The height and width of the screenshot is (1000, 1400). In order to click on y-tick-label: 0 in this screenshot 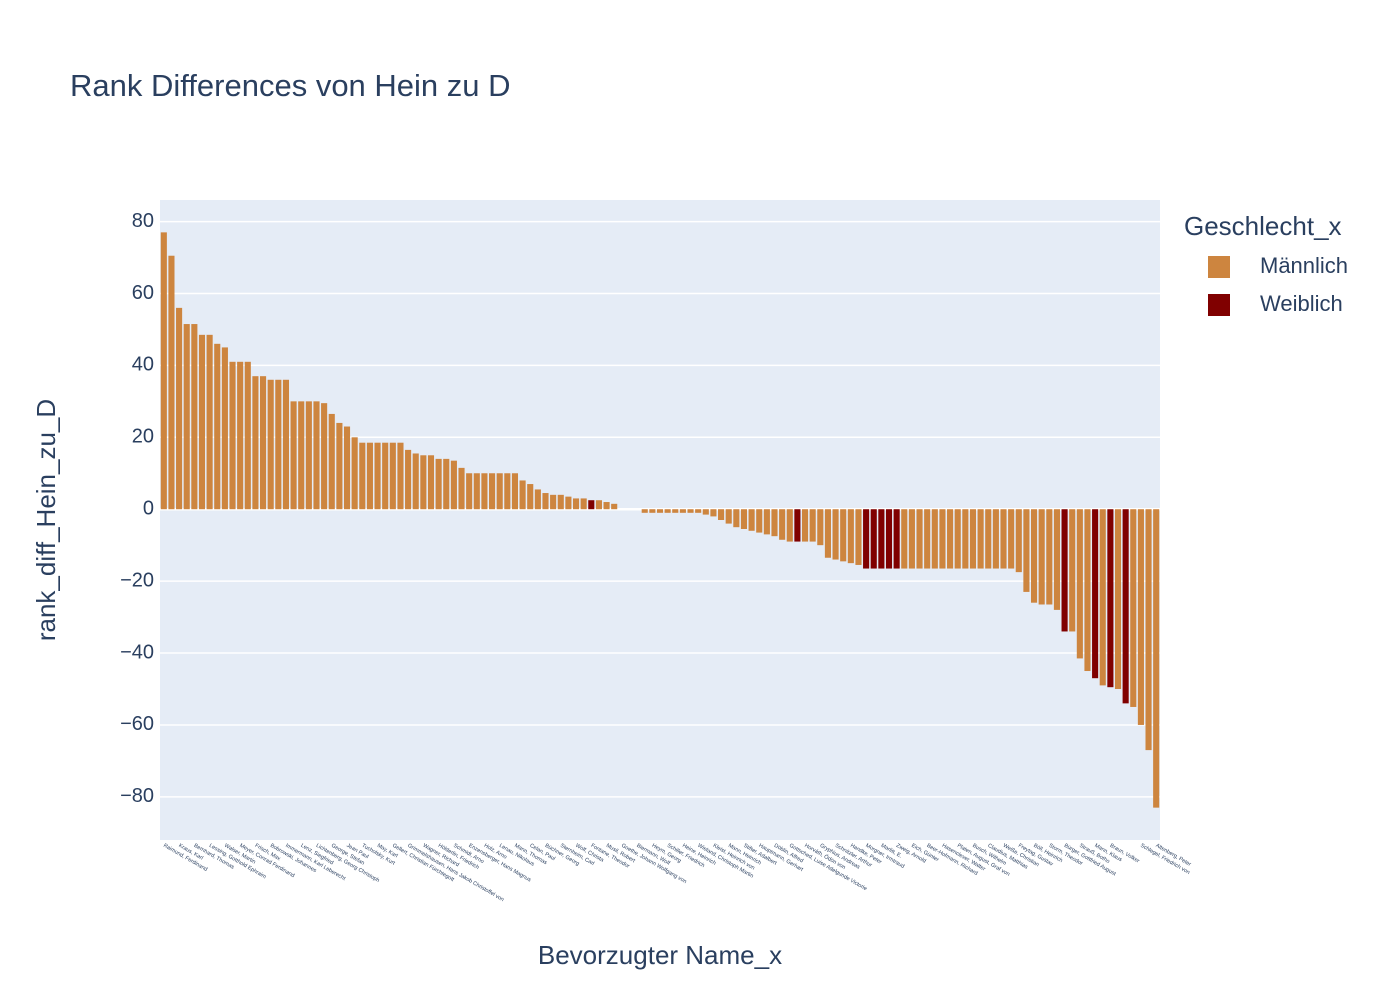, I will do `click(148, 508)`.